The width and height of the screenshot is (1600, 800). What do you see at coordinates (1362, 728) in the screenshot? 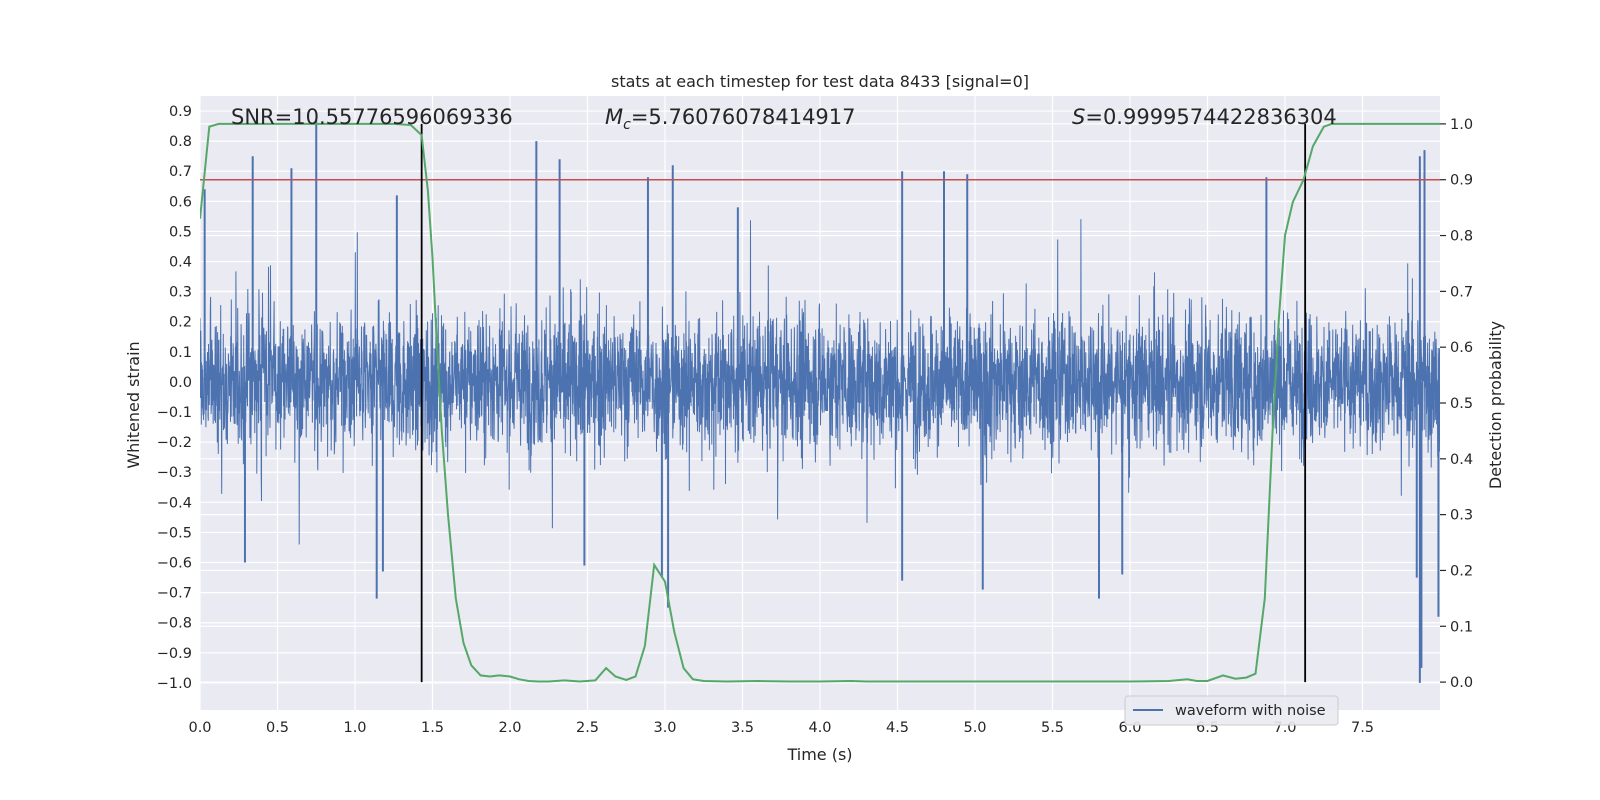
I see `x-tick-label: 7.5` at bounding box center [1362, 728].